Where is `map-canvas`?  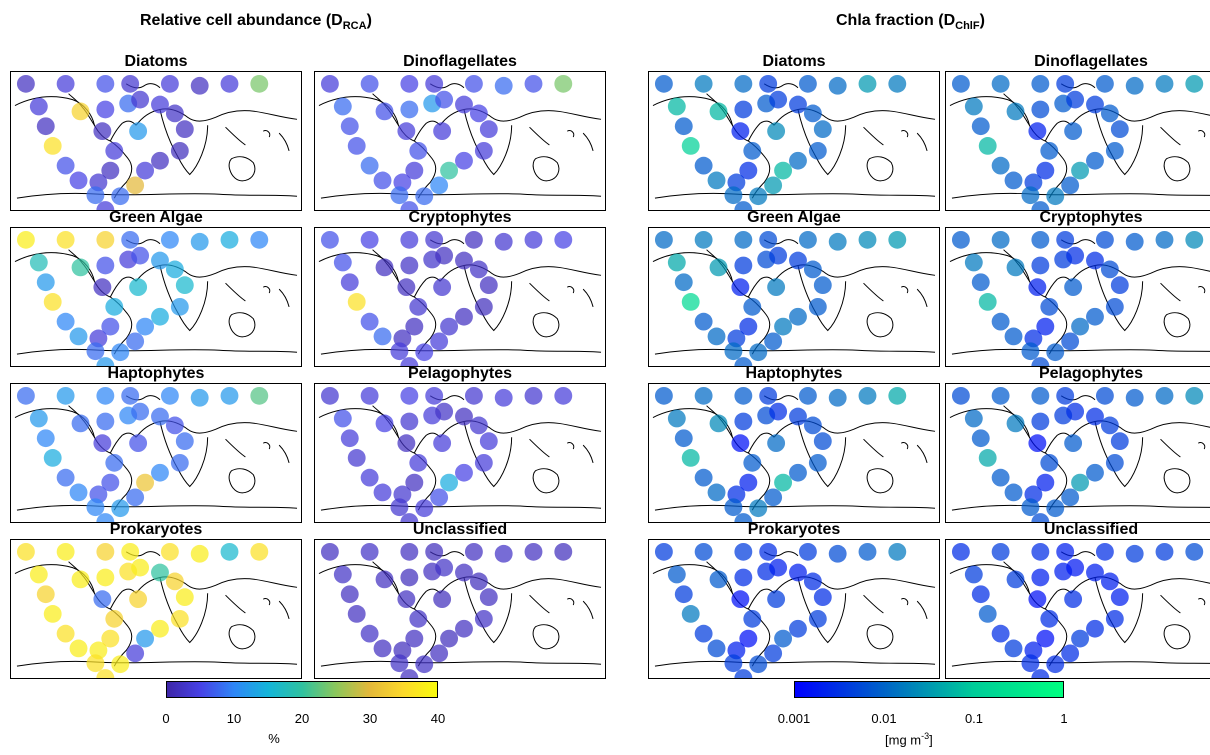
map-canvas is located at coordinates (794, 142).